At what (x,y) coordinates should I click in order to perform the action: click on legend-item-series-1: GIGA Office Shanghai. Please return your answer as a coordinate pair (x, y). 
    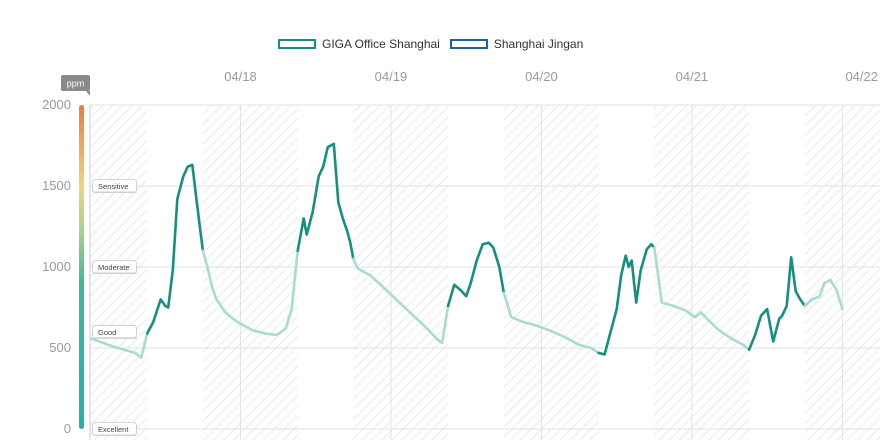
    Looking at the image, I should click on (359, 44).